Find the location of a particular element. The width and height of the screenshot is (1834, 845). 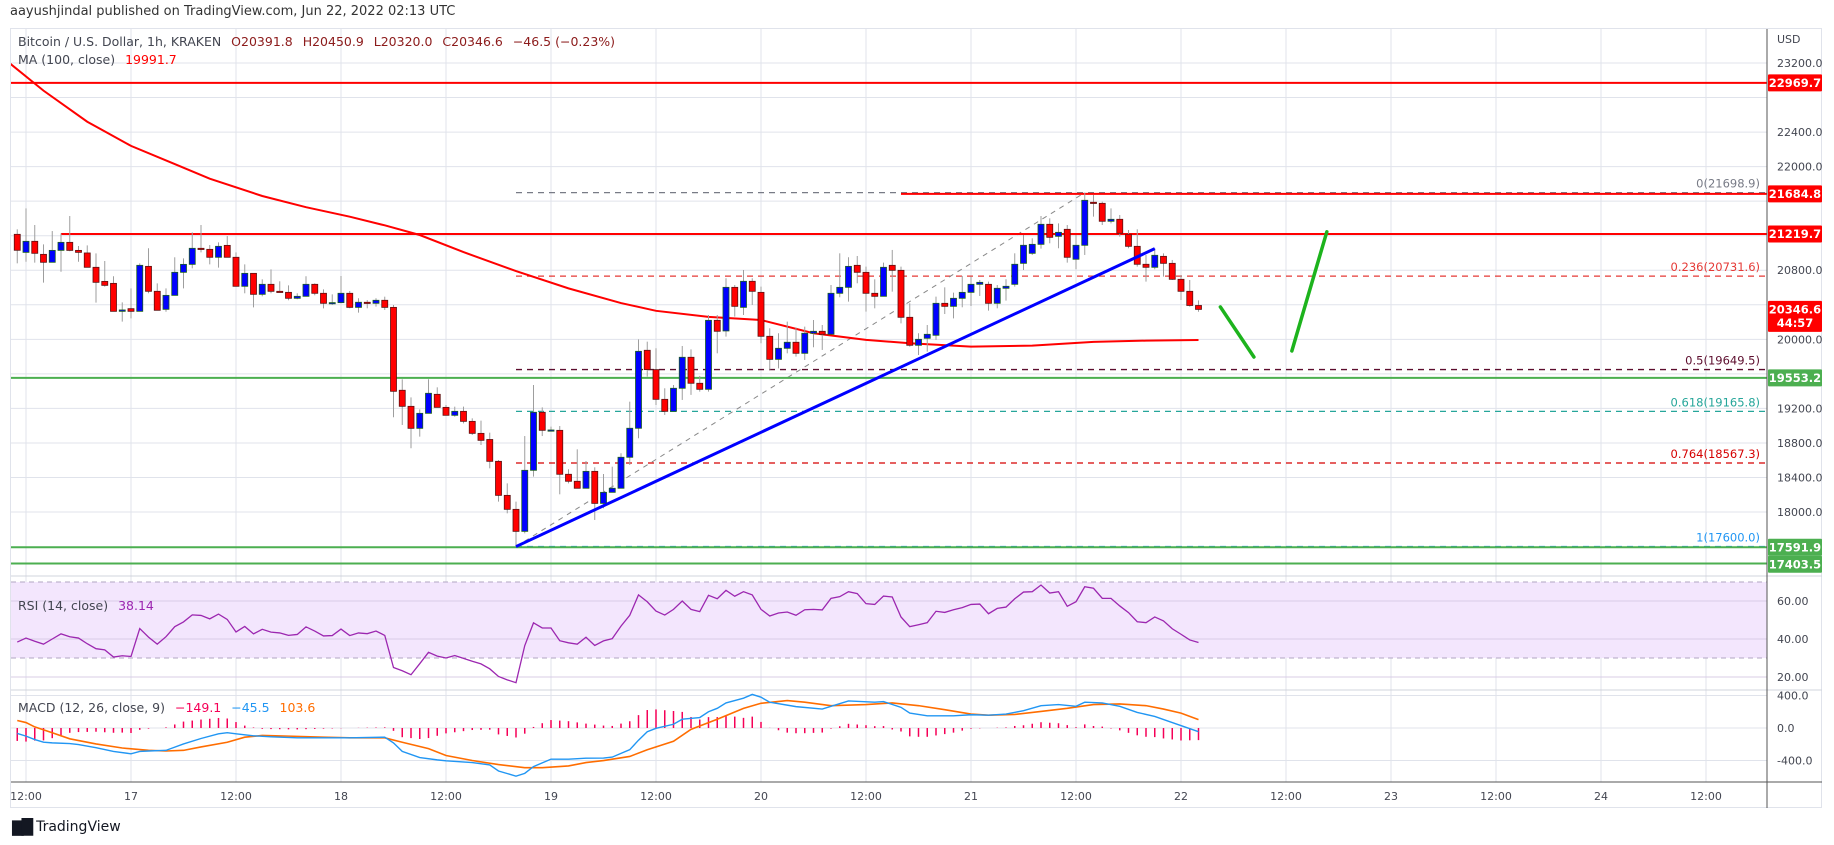

rsi-axis-label: 40.00 is located at coordinates (1793, 639).